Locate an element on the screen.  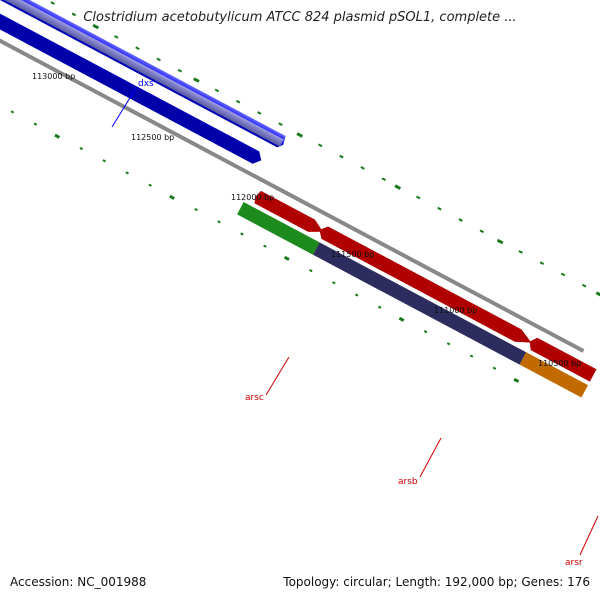
scale-tick-label: 111000 bp is located at coordinates (455, 310).